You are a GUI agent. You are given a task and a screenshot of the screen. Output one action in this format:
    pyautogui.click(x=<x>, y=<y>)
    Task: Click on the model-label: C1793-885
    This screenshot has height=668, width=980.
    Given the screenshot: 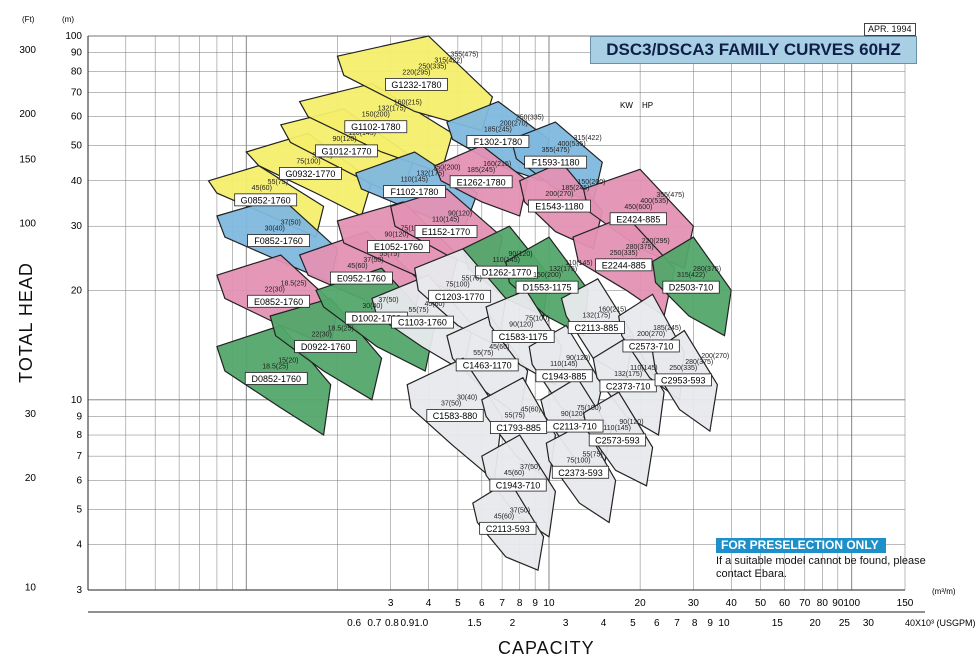 What is the action you would take?
    pyautogui.click(x=518, y=428)
    